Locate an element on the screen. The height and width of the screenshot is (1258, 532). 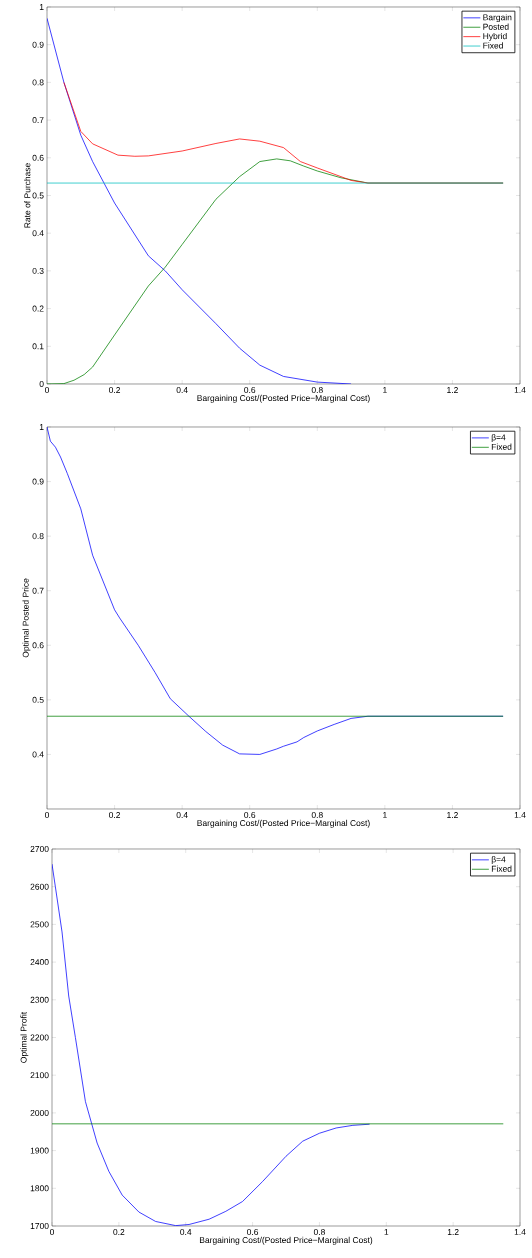
y-tick-label: 2200 is located at coordinates (39, 1037).